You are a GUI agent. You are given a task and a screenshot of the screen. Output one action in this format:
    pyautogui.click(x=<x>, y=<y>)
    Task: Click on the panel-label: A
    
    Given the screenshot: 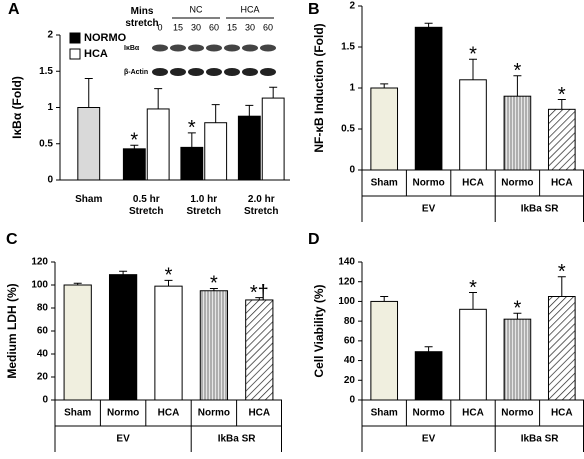 What is the action you would take?
    pyautogui.click(x=14, y=9)
    